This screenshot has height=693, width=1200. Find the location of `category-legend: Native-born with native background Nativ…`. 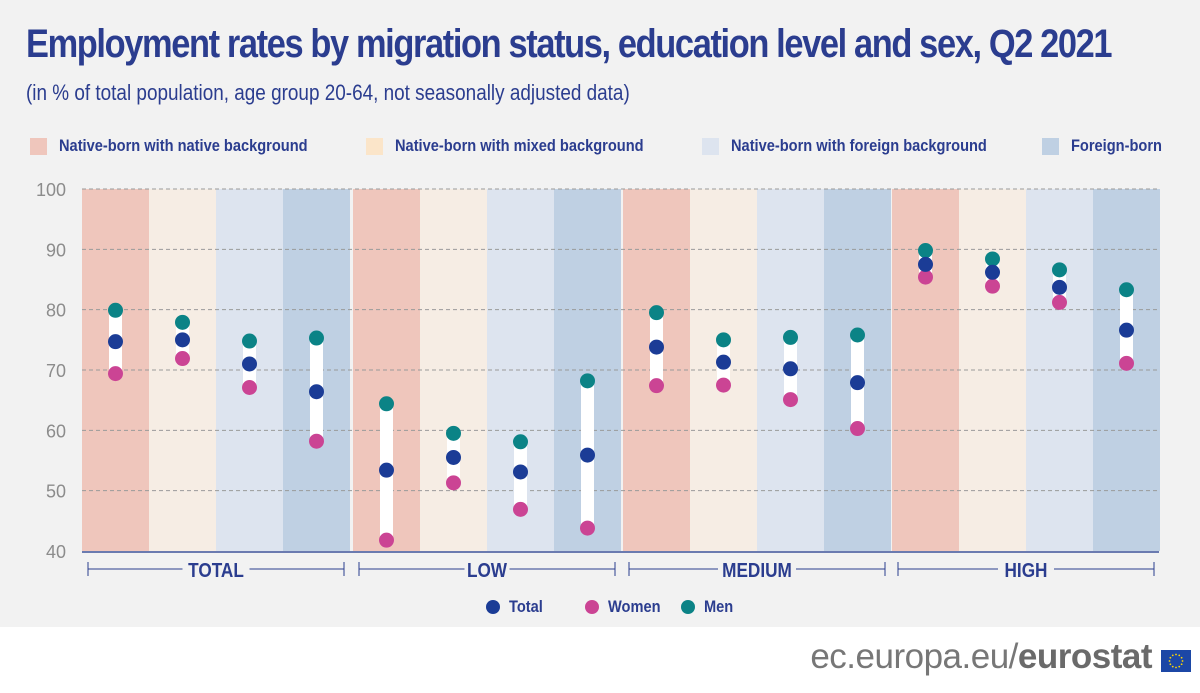

category-legend: Native-born with native background Nativ… is located at coordinates (600, 147).